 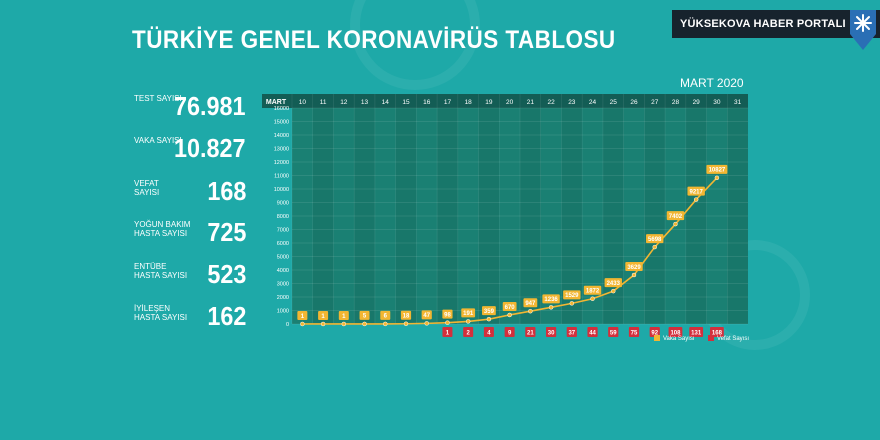 I want to click on y-tick-label: 8000, so click(x=283, y=217).